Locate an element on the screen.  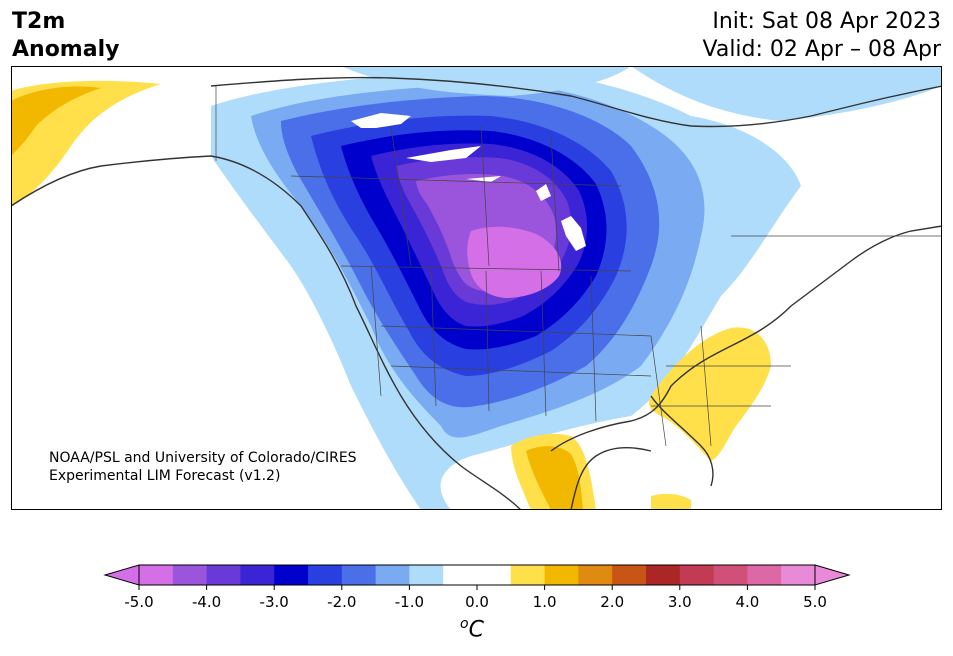
colorbar-tick-label: 4.0 is located at coordinates (747, 602).